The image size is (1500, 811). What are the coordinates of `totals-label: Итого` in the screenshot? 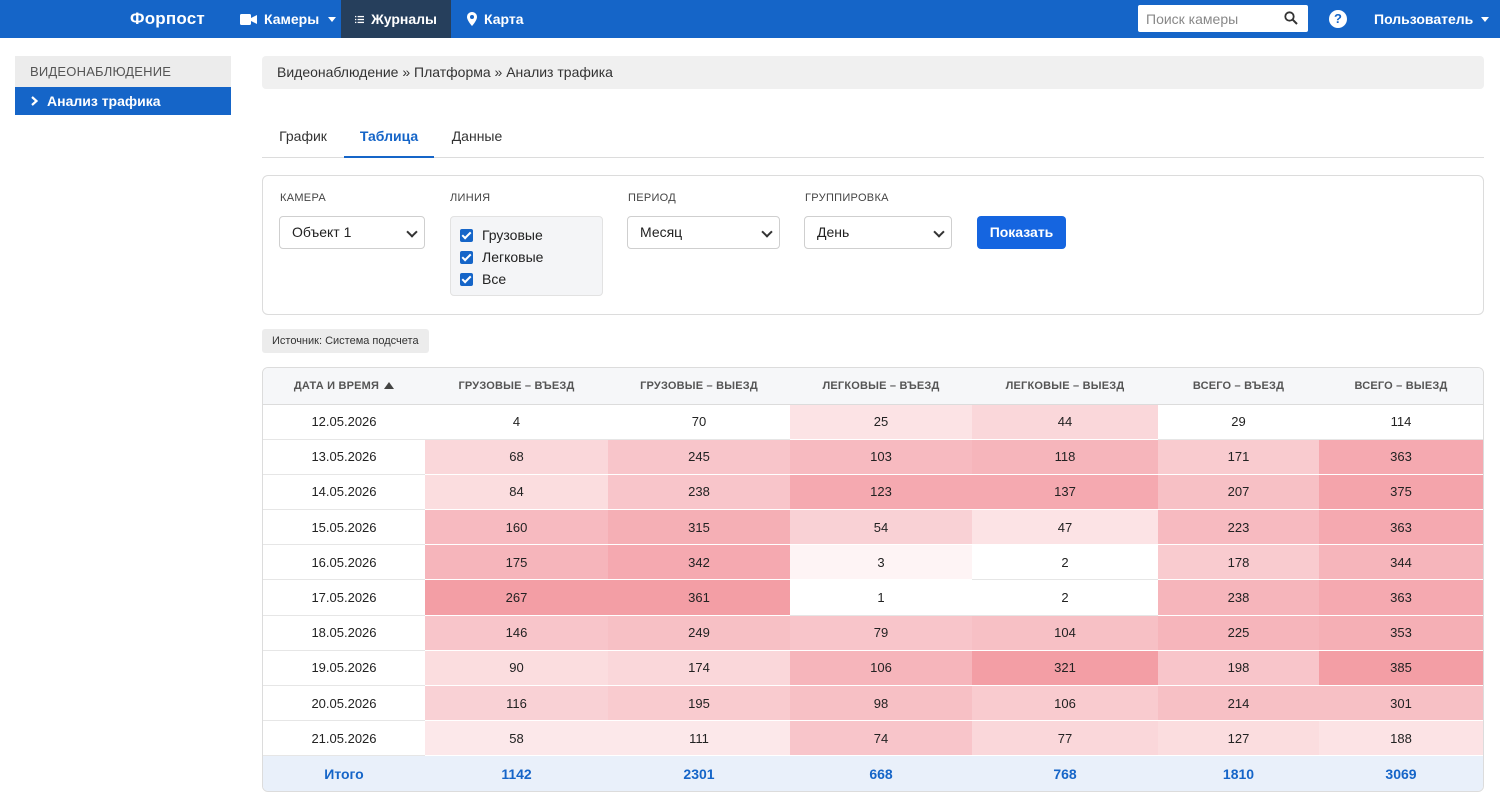 It's located at (344, 773).